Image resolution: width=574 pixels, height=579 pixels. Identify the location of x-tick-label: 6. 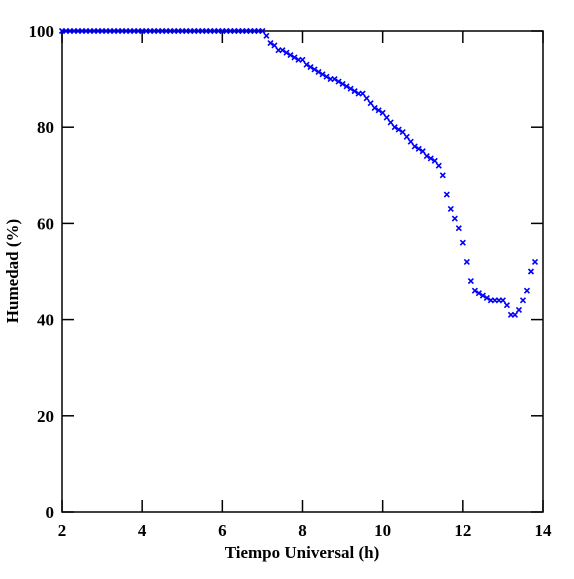
(222, 530).